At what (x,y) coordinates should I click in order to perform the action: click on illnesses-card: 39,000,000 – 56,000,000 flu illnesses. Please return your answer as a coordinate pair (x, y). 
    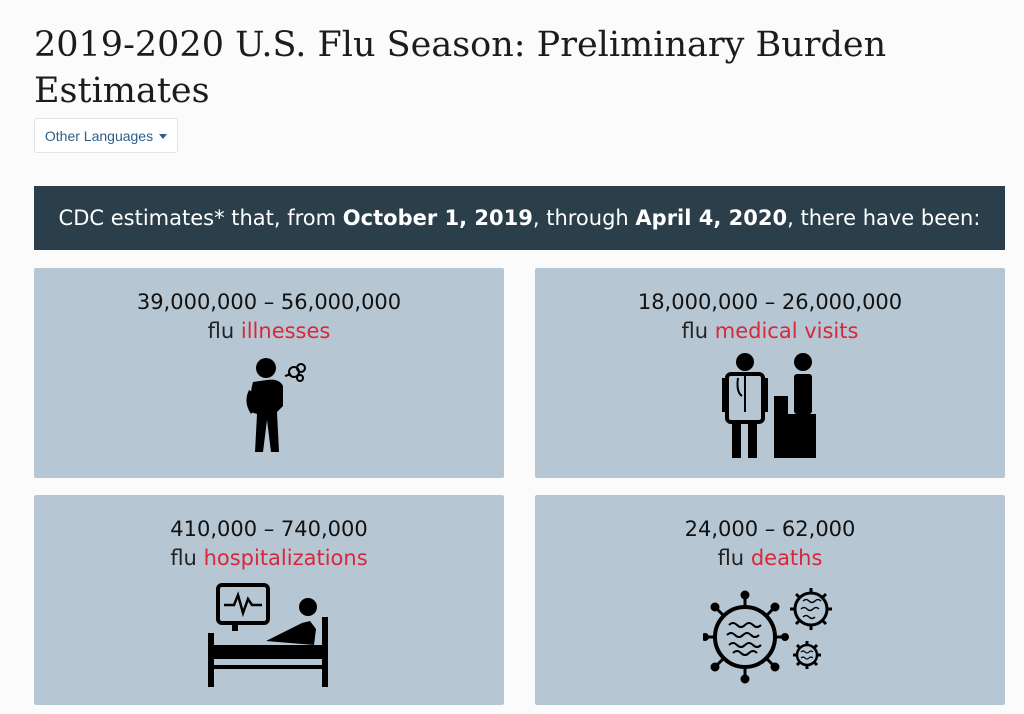
    Looking at the image, I should click on (269, 373).